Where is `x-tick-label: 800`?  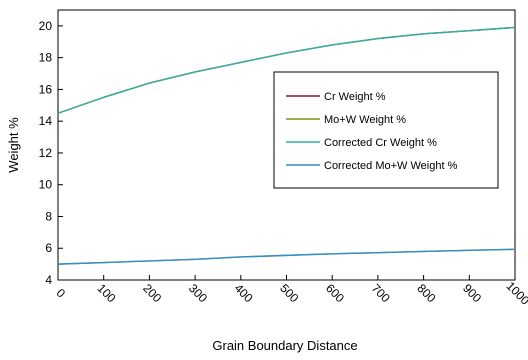 x-tick-label: 800 is located at coordinates (426, 293).